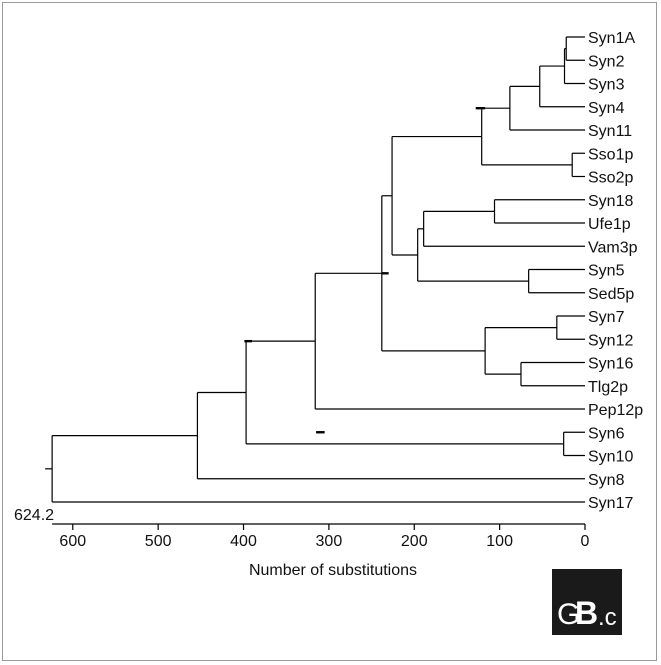 The height and width of the screenshot is (665, 661). What do you see at coordinates (569, 614) in the screenshot?
I see `logo-letter-g: G` at bounding box center [569, 614].